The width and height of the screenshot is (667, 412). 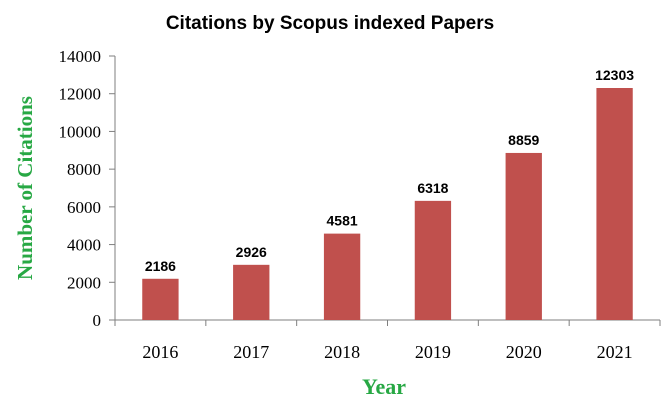 I want to click on x-tick-label-2018: 2018, so click(x=342, y=352).